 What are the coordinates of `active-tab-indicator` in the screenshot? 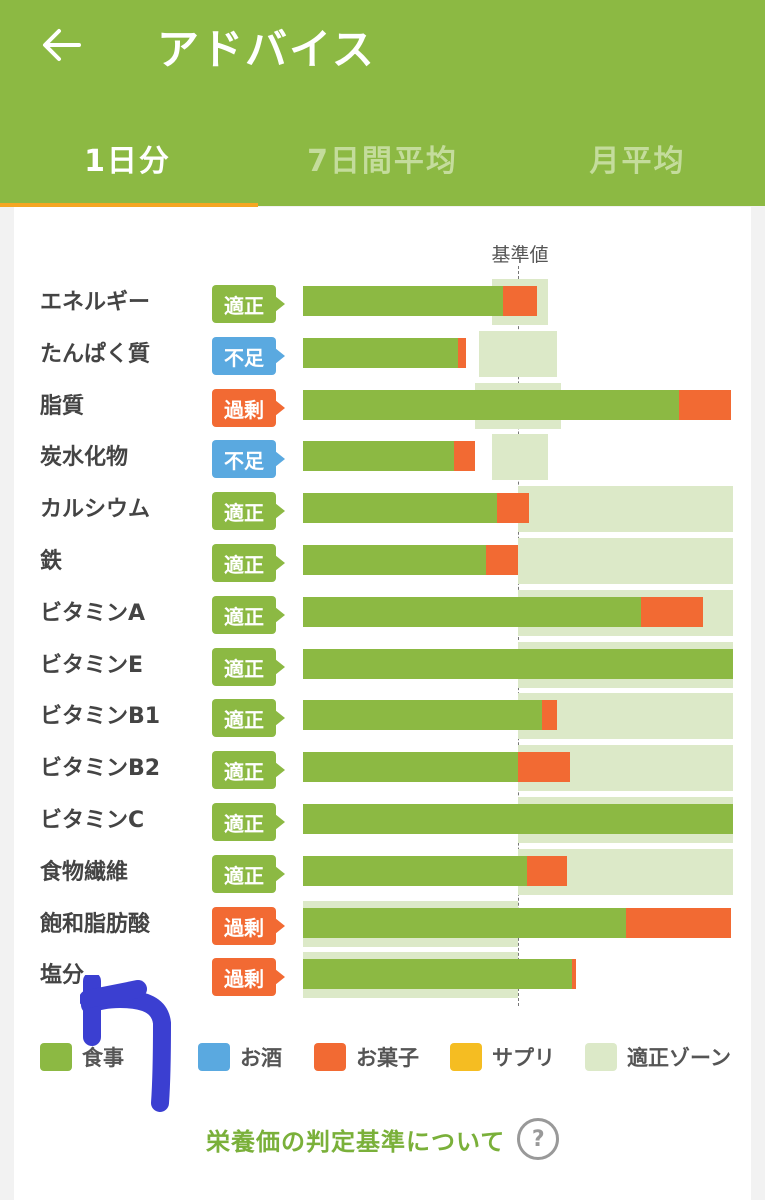 It's located at (129, 205).